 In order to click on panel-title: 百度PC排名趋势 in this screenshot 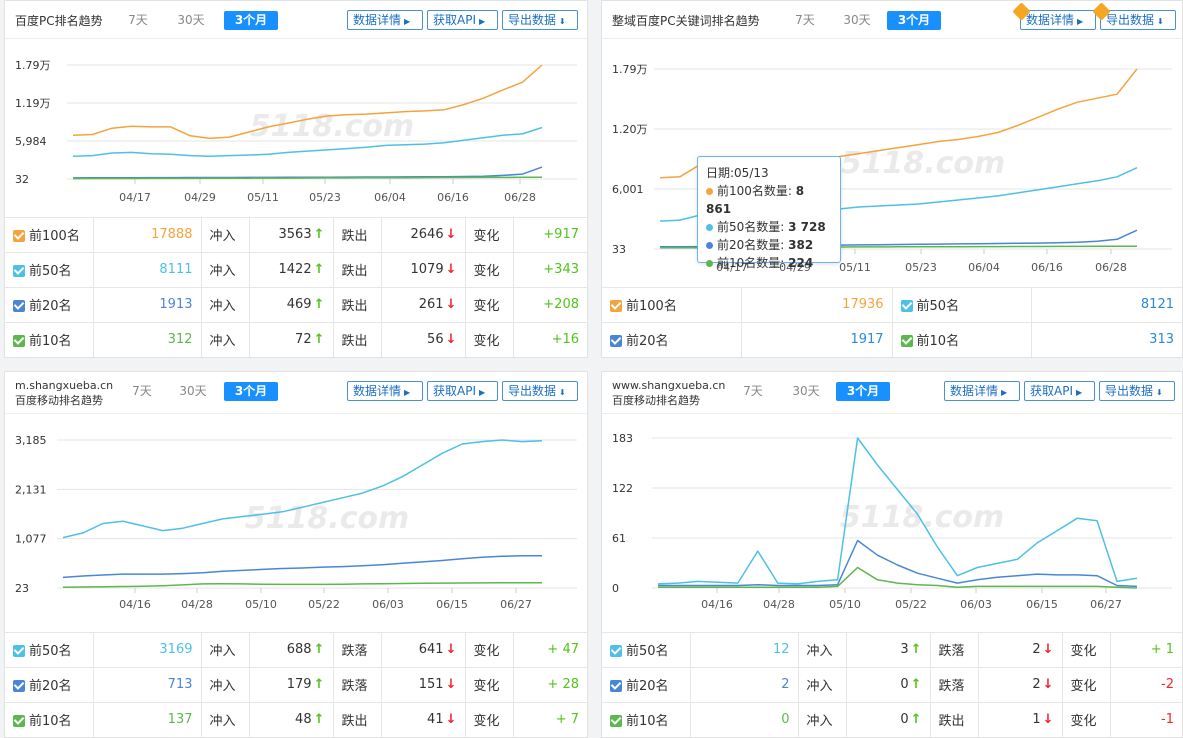, I will do `click(59, 21)`.